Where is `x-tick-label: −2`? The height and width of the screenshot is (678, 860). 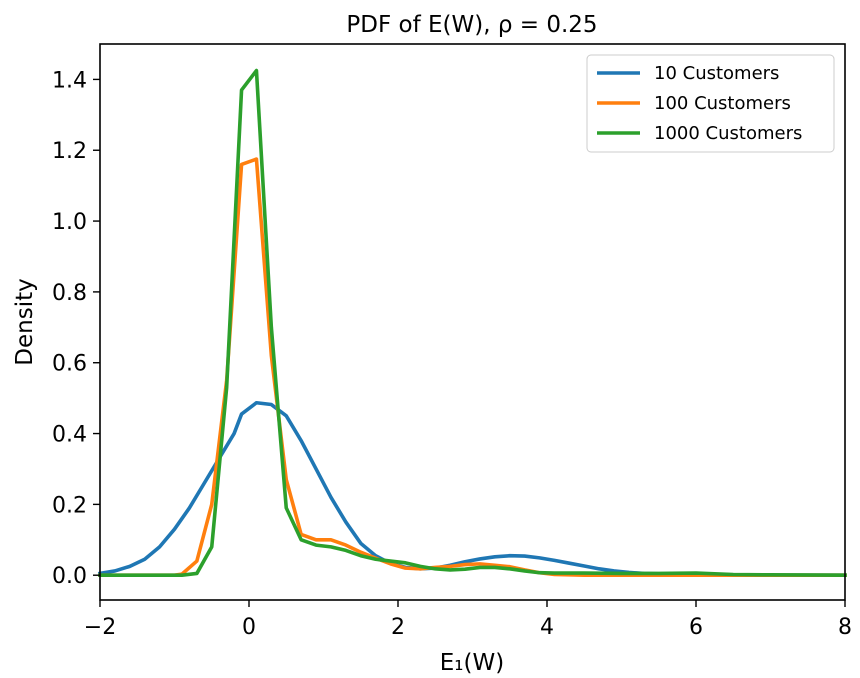
x-tick-label: −2 is located at coordinates (100, 627).